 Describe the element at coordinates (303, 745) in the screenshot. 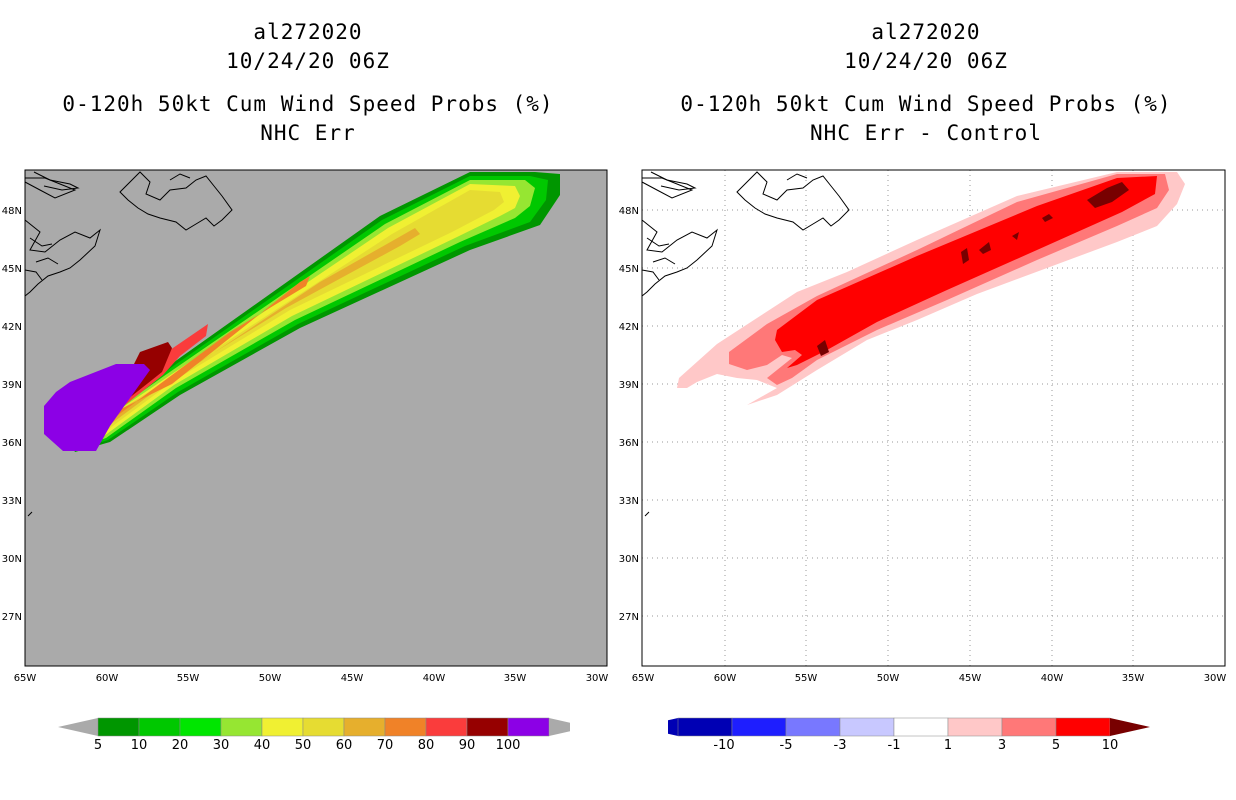

I see `colorbar-label: 50` at that location.